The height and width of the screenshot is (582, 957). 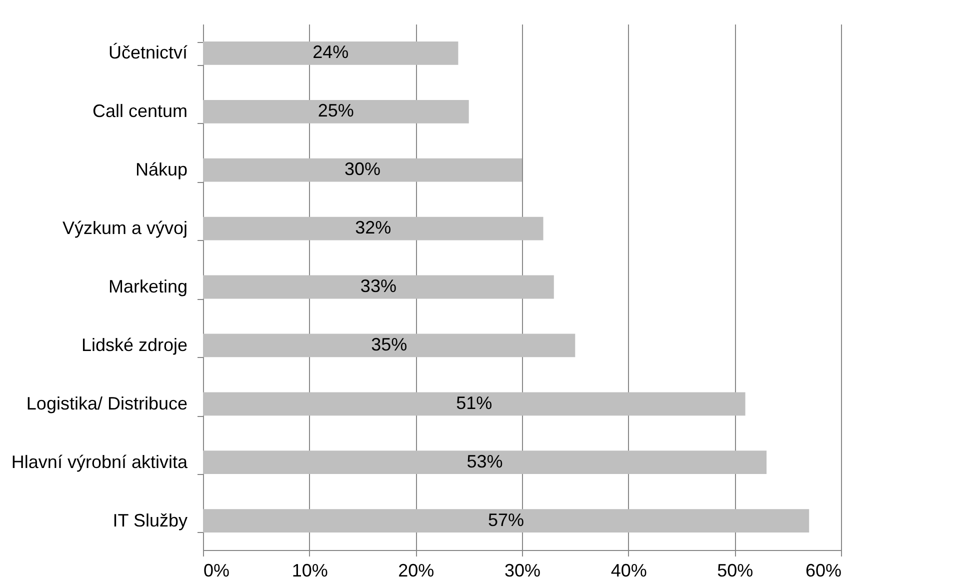 I want to click on x-tick-label: 0%, so click(x=217, y=570).